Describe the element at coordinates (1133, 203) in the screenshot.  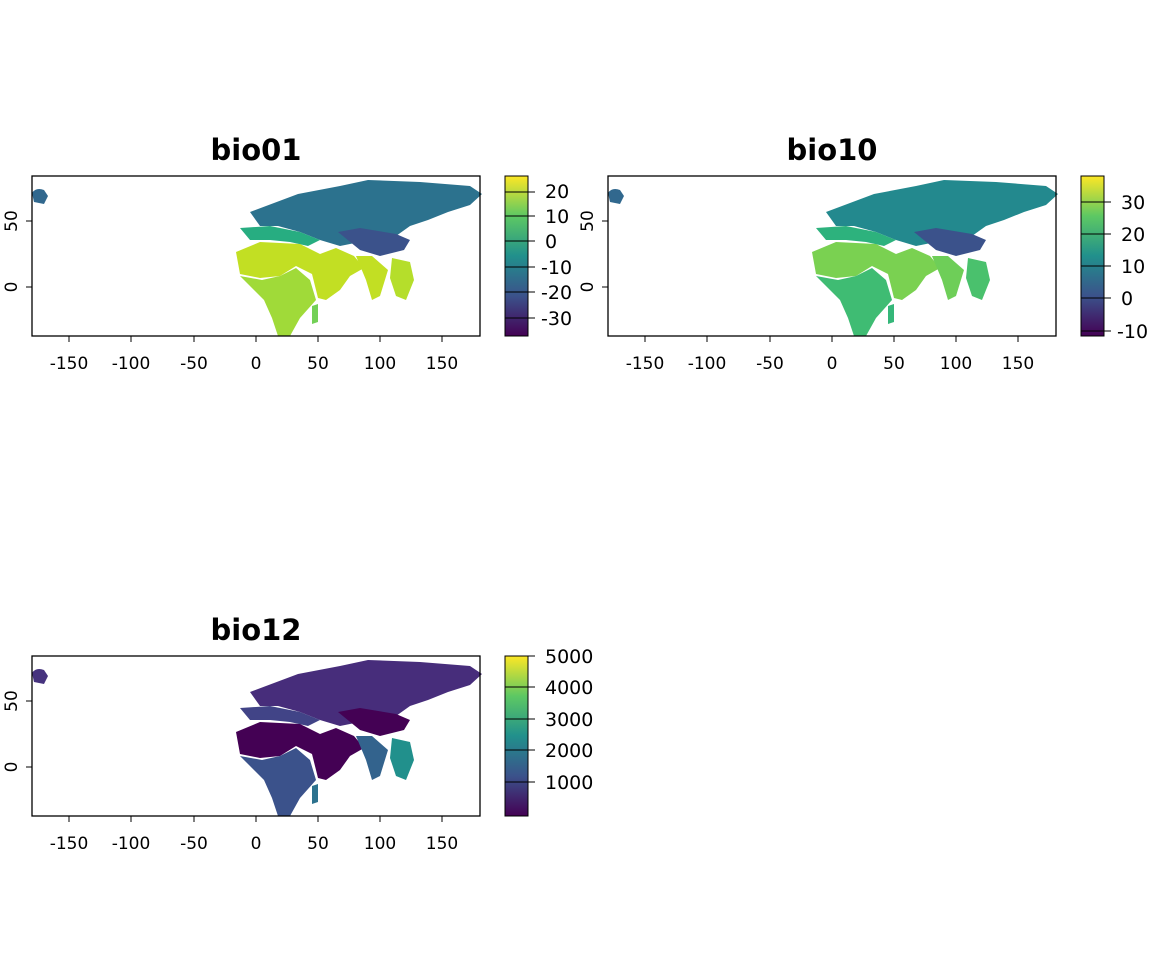
I see `legend-tick-label: 30` at that location.